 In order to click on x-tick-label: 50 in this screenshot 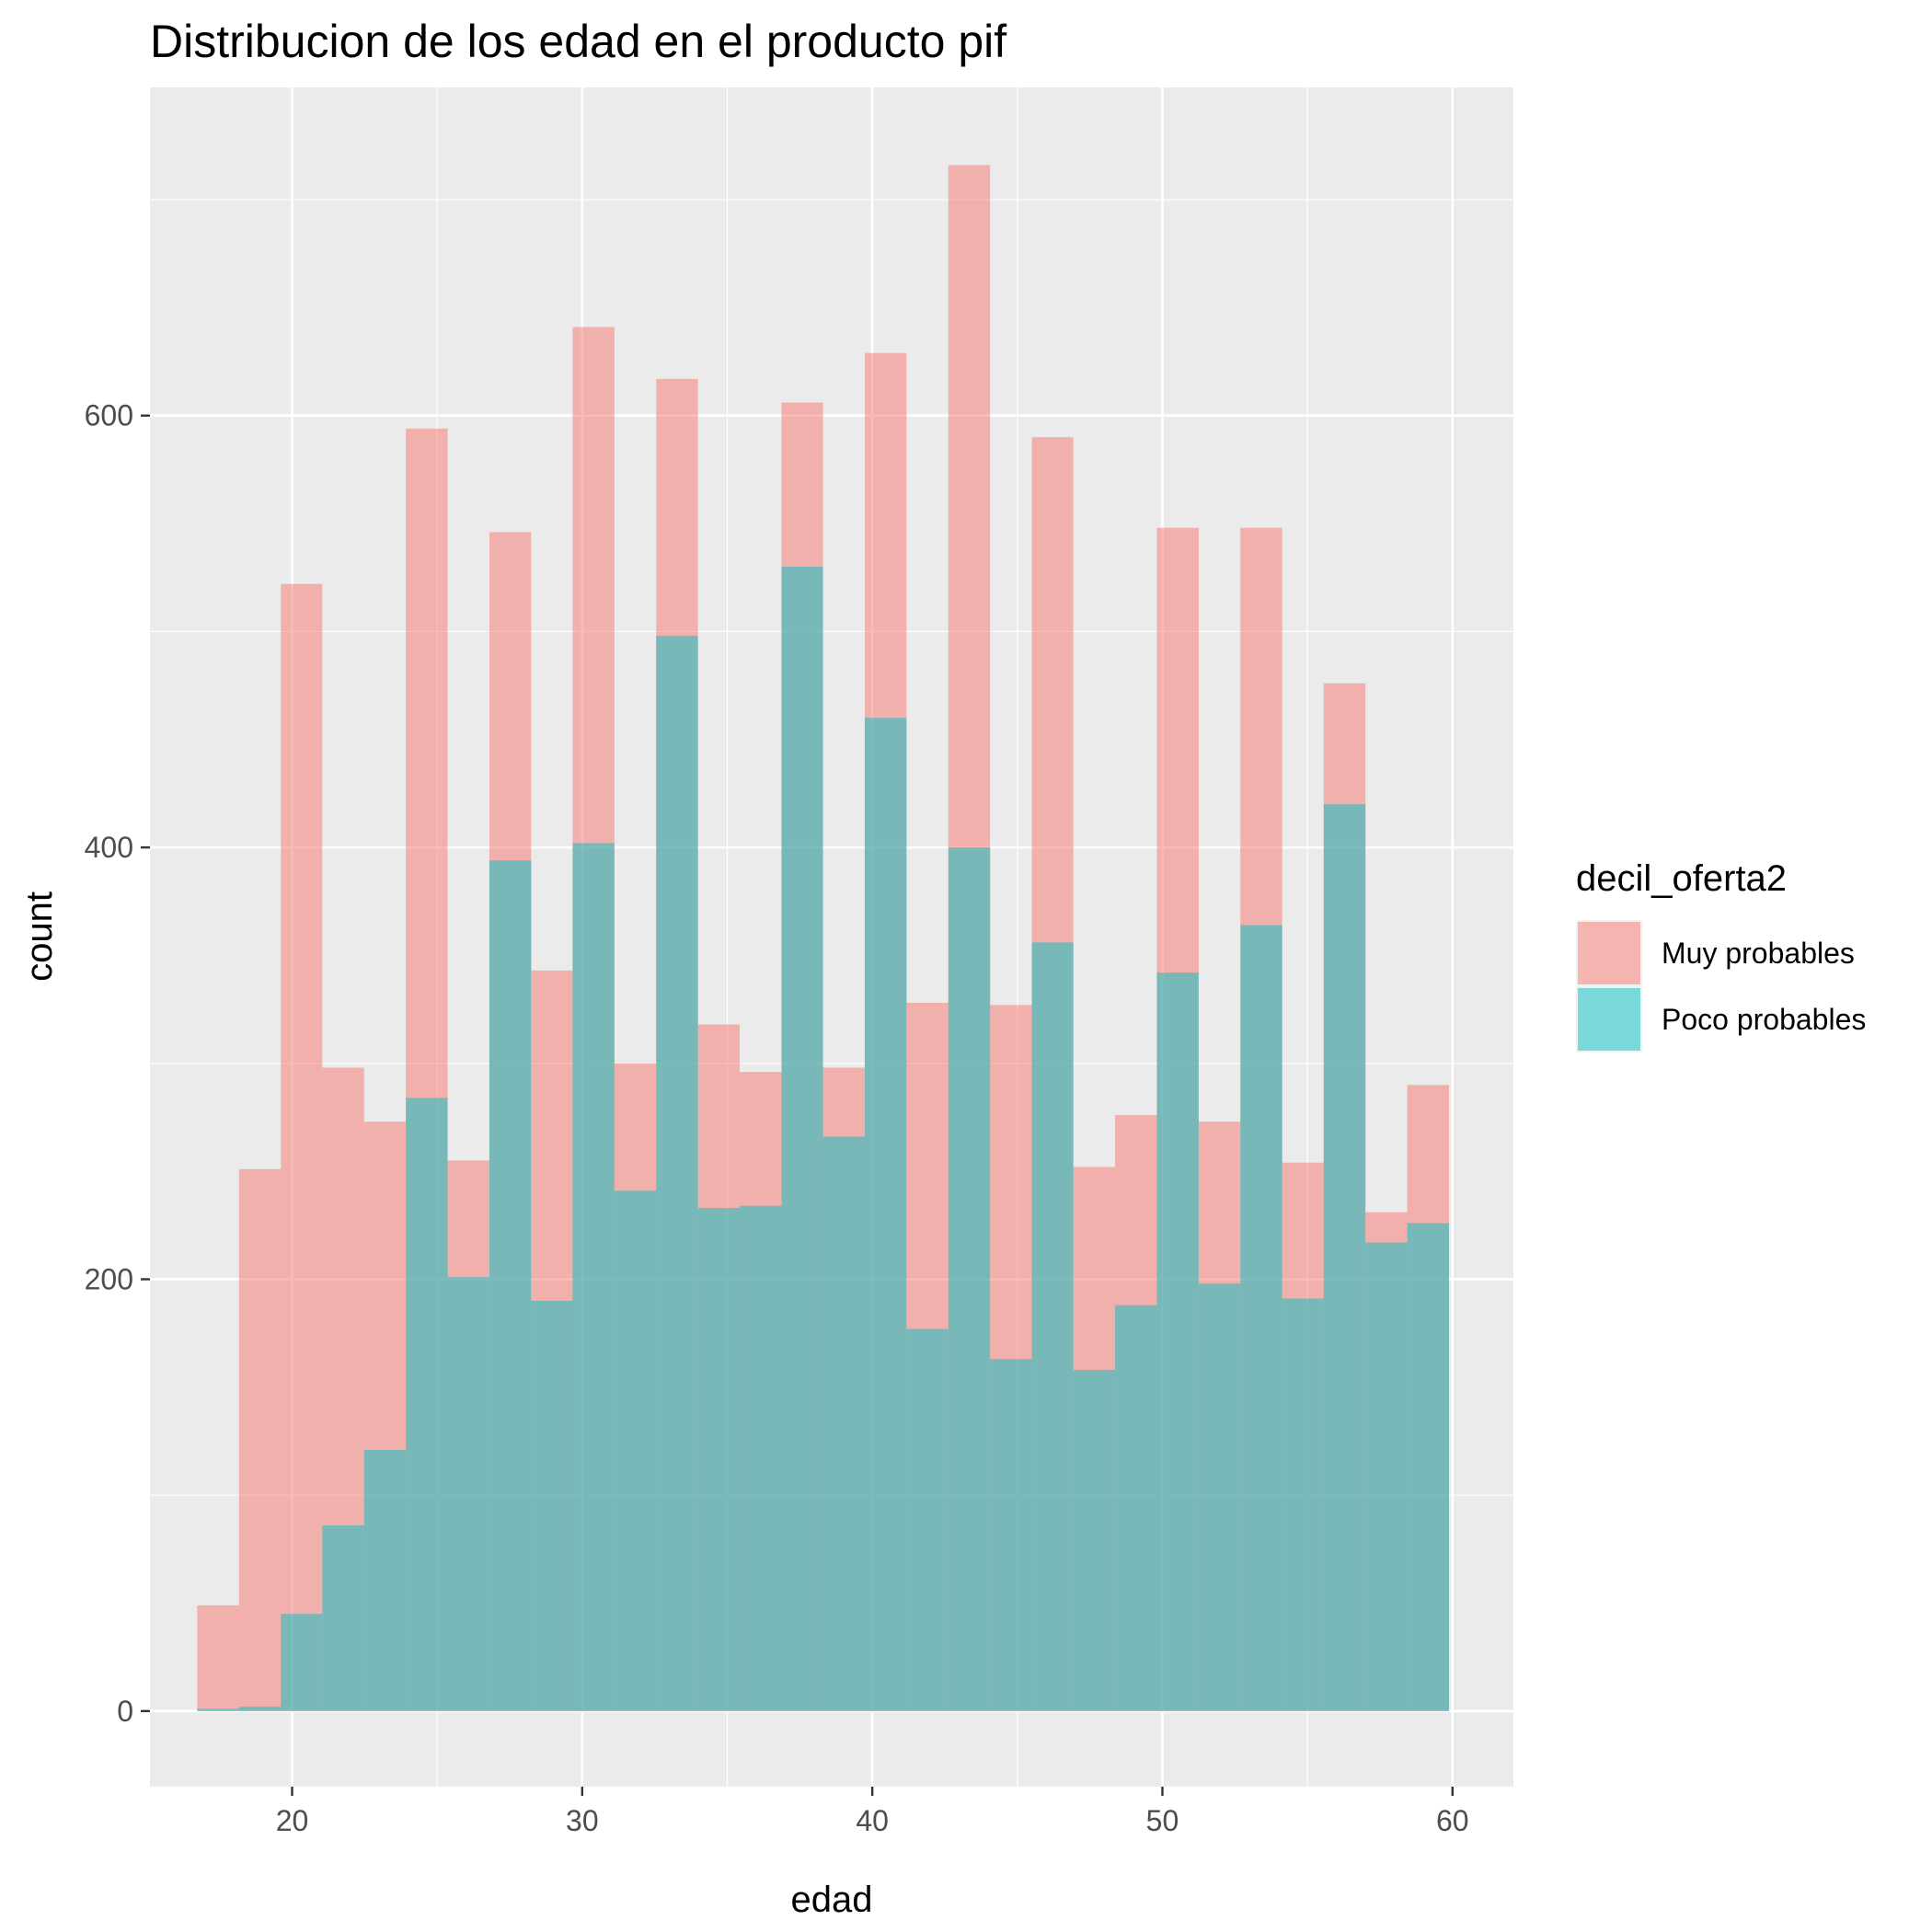, I will do `click(1162, 1820)`.